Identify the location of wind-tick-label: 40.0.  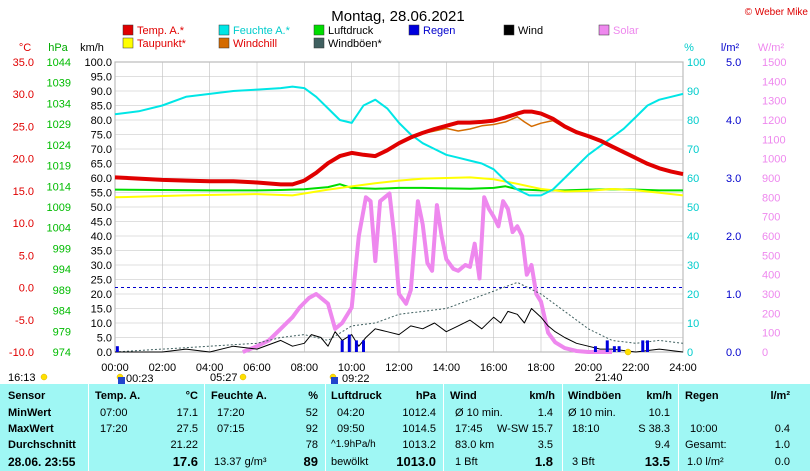
(101, 237).